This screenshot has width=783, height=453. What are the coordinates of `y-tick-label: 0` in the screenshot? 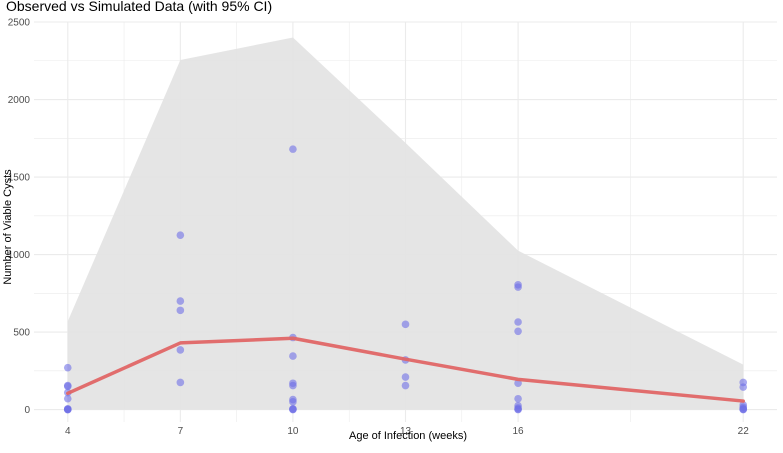 It's located at (27, 410).